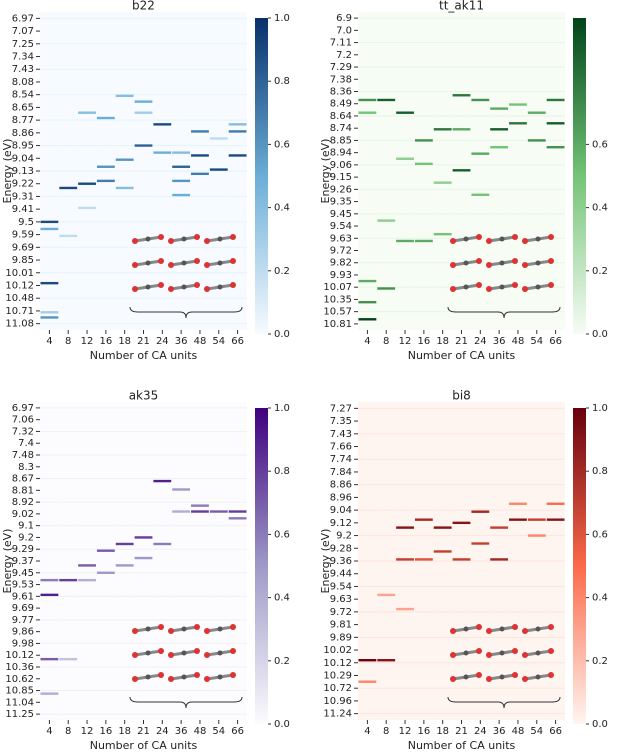 The image size is (628, 755). What do you see at coordinates (341, 43) in the screenshot?
I see `y-tick-label: 7.11` at bounding box center [341, 43].